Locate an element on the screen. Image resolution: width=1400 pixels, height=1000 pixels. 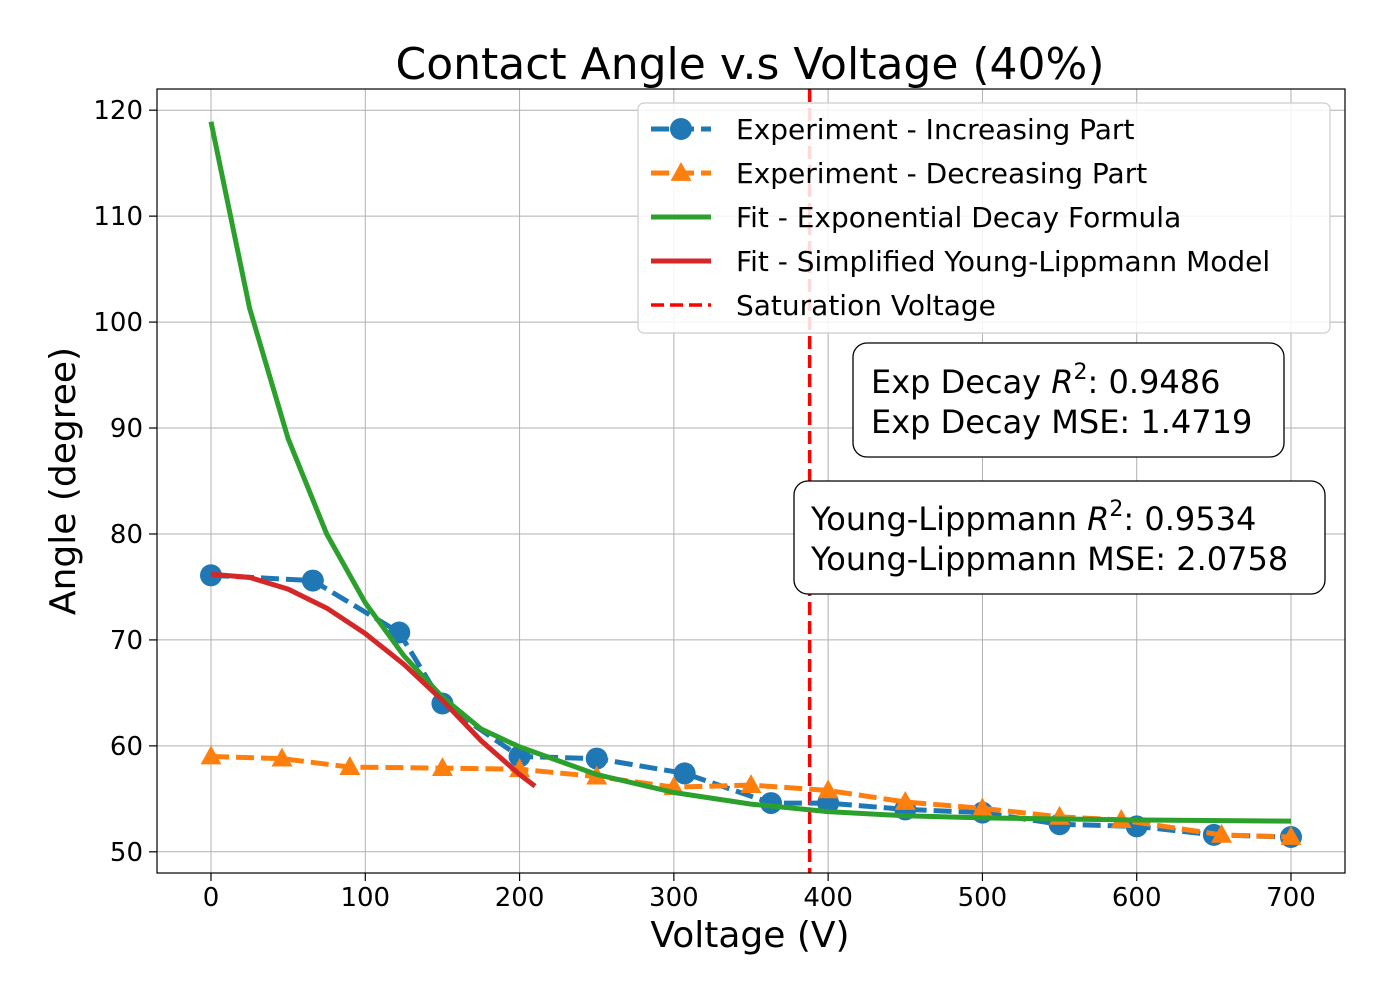
legend-label: Saturation Voltage is located at coordinates (866, 305).